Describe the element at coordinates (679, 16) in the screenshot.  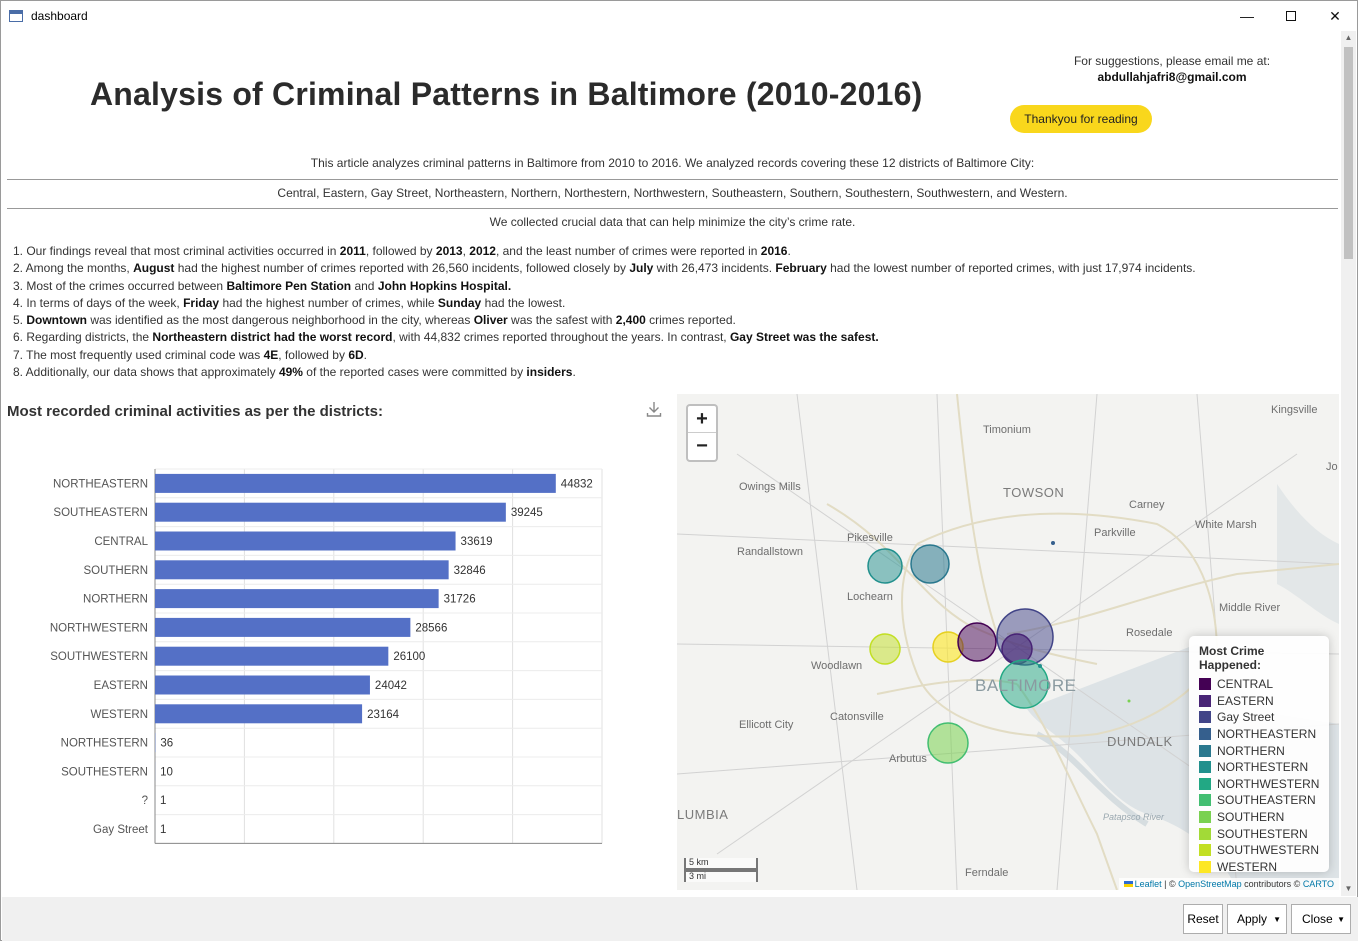
I see `title-bar: dashboard — ✕` at that location.